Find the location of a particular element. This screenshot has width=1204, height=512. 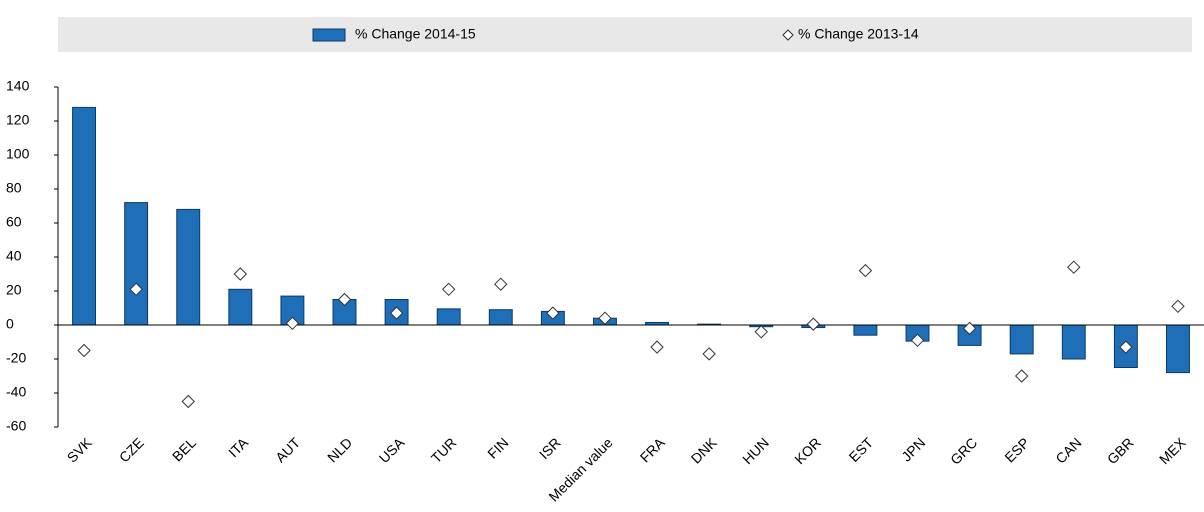

y-tick-label: 60 is located at coordinates (14, 222).